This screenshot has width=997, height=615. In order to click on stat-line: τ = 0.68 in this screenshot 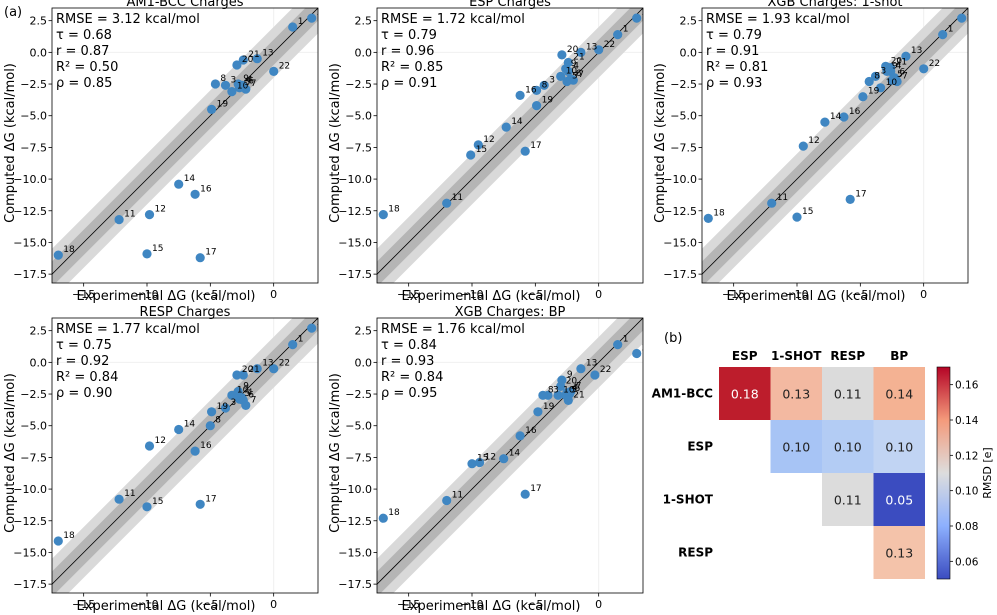, I will do `click(84, 35)`.